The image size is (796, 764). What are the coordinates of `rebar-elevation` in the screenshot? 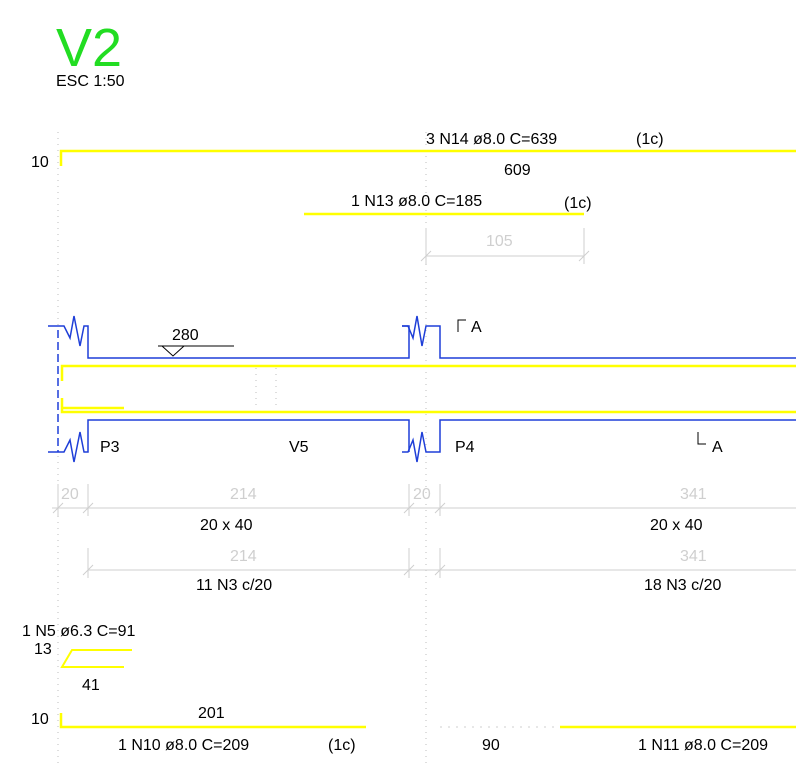 It's located at (428, 389).